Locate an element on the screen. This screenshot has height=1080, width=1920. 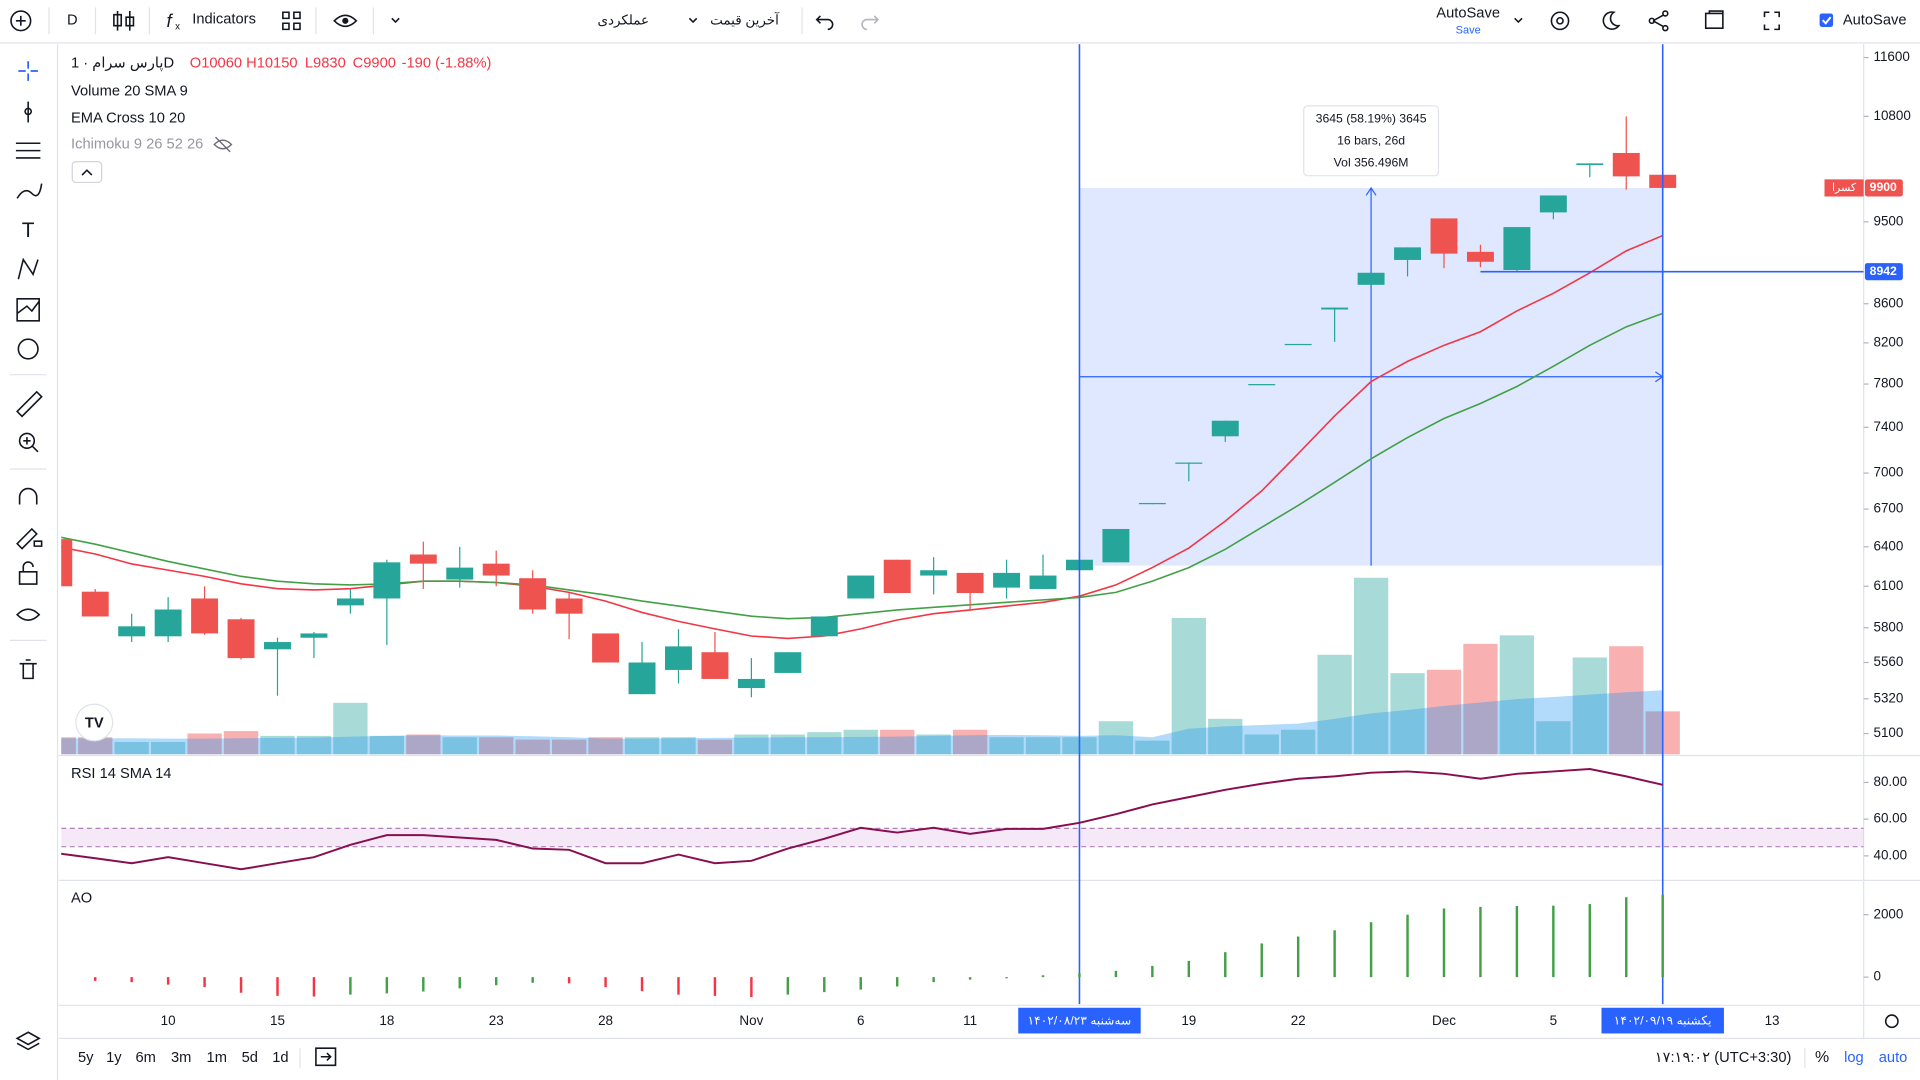
theme-button is located at coordinates (1611, 20).